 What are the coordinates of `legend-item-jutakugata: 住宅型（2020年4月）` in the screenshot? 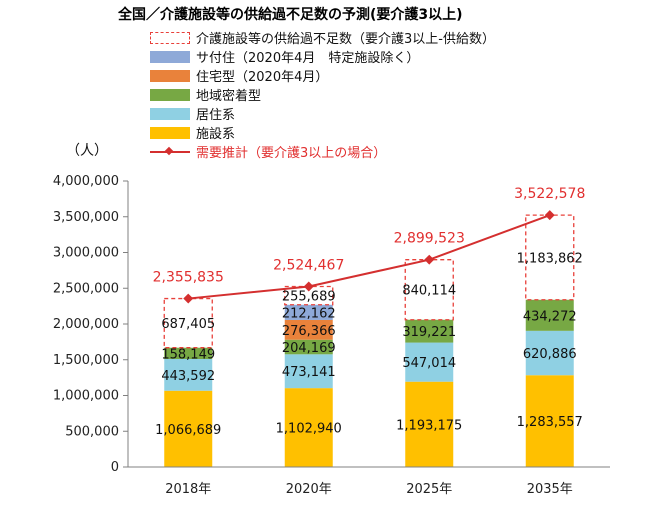 It's located at (322, 75).